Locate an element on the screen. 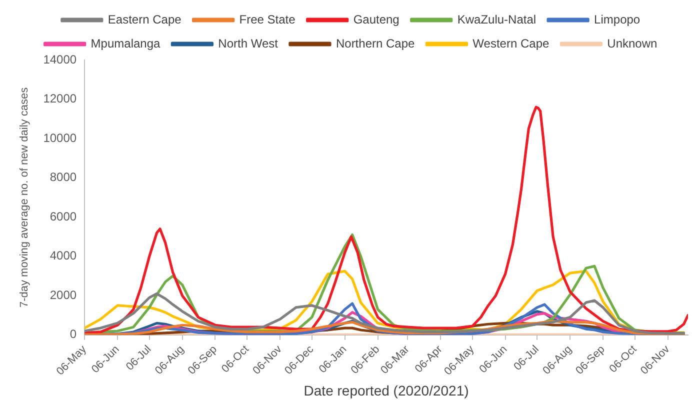 This screenshot has width=700, height=400. legend-label: Eastern Cape is located at coordinates (145, 19).